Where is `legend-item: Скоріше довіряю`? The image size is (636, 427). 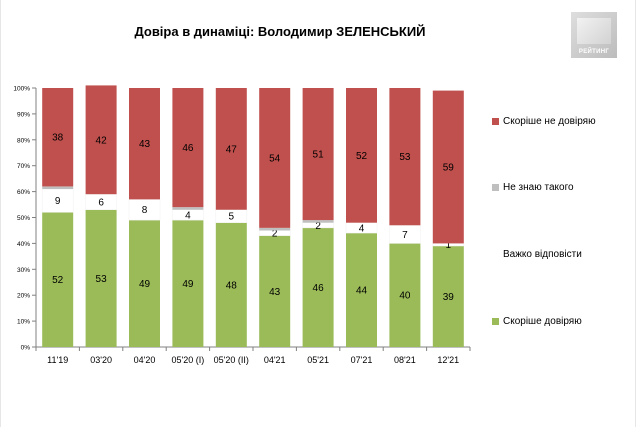 legend-item: Скоріше довіряю is located at coordinates (537, 321).